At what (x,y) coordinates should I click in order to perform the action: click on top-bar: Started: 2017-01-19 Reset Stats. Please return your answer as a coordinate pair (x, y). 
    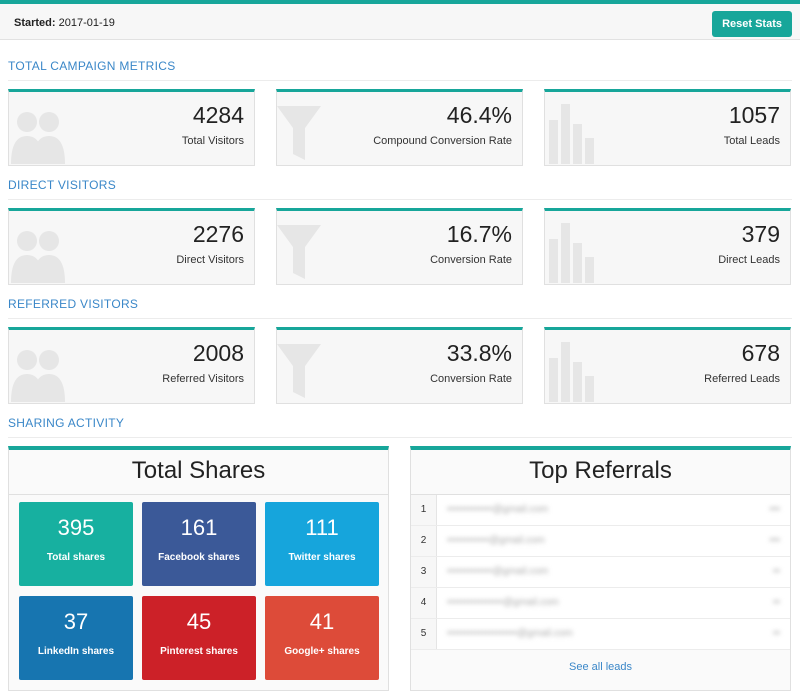
    Looking at the image, I should click on (400, 20).